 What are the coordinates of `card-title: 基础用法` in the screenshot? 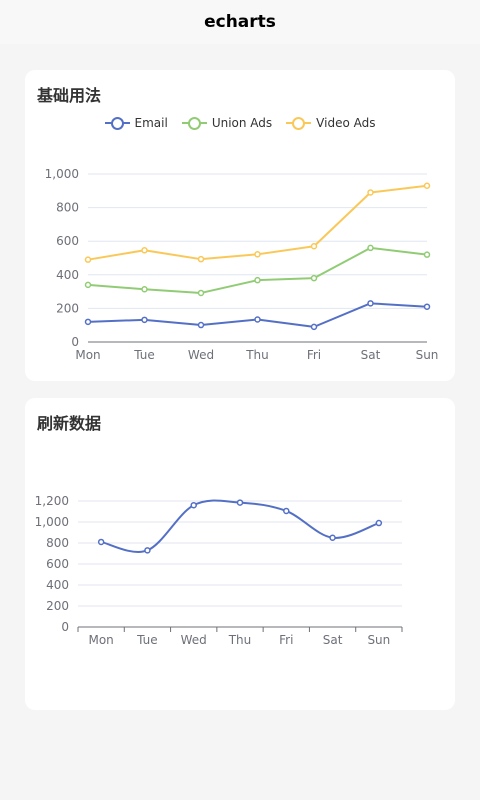 It's located at (69, 95).